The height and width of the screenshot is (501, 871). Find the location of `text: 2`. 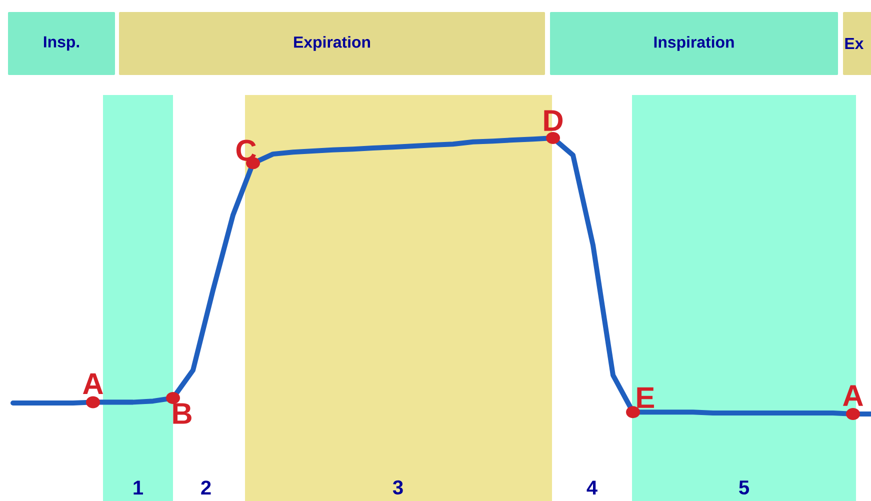

text: 2 is located at coordinates (206, 487).